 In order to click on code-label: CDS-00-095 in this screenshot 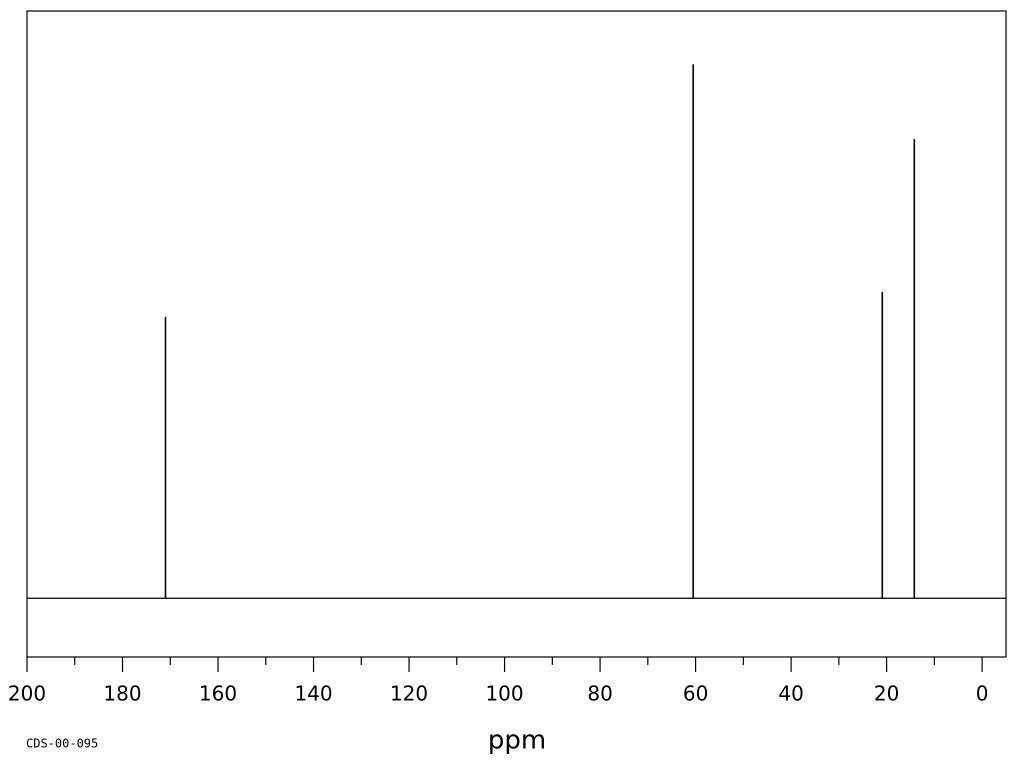, I will do `click(62, 744)`.